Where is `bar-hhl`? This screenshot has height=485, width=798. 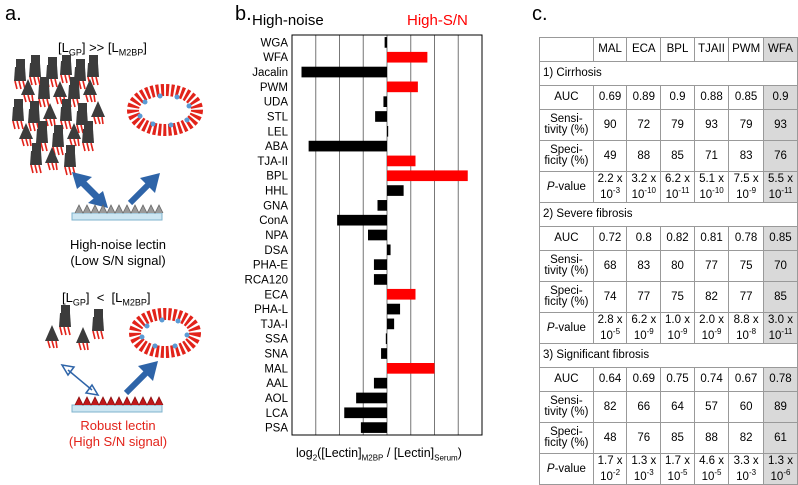 bar-hhl is located at coordinates (395, 190).